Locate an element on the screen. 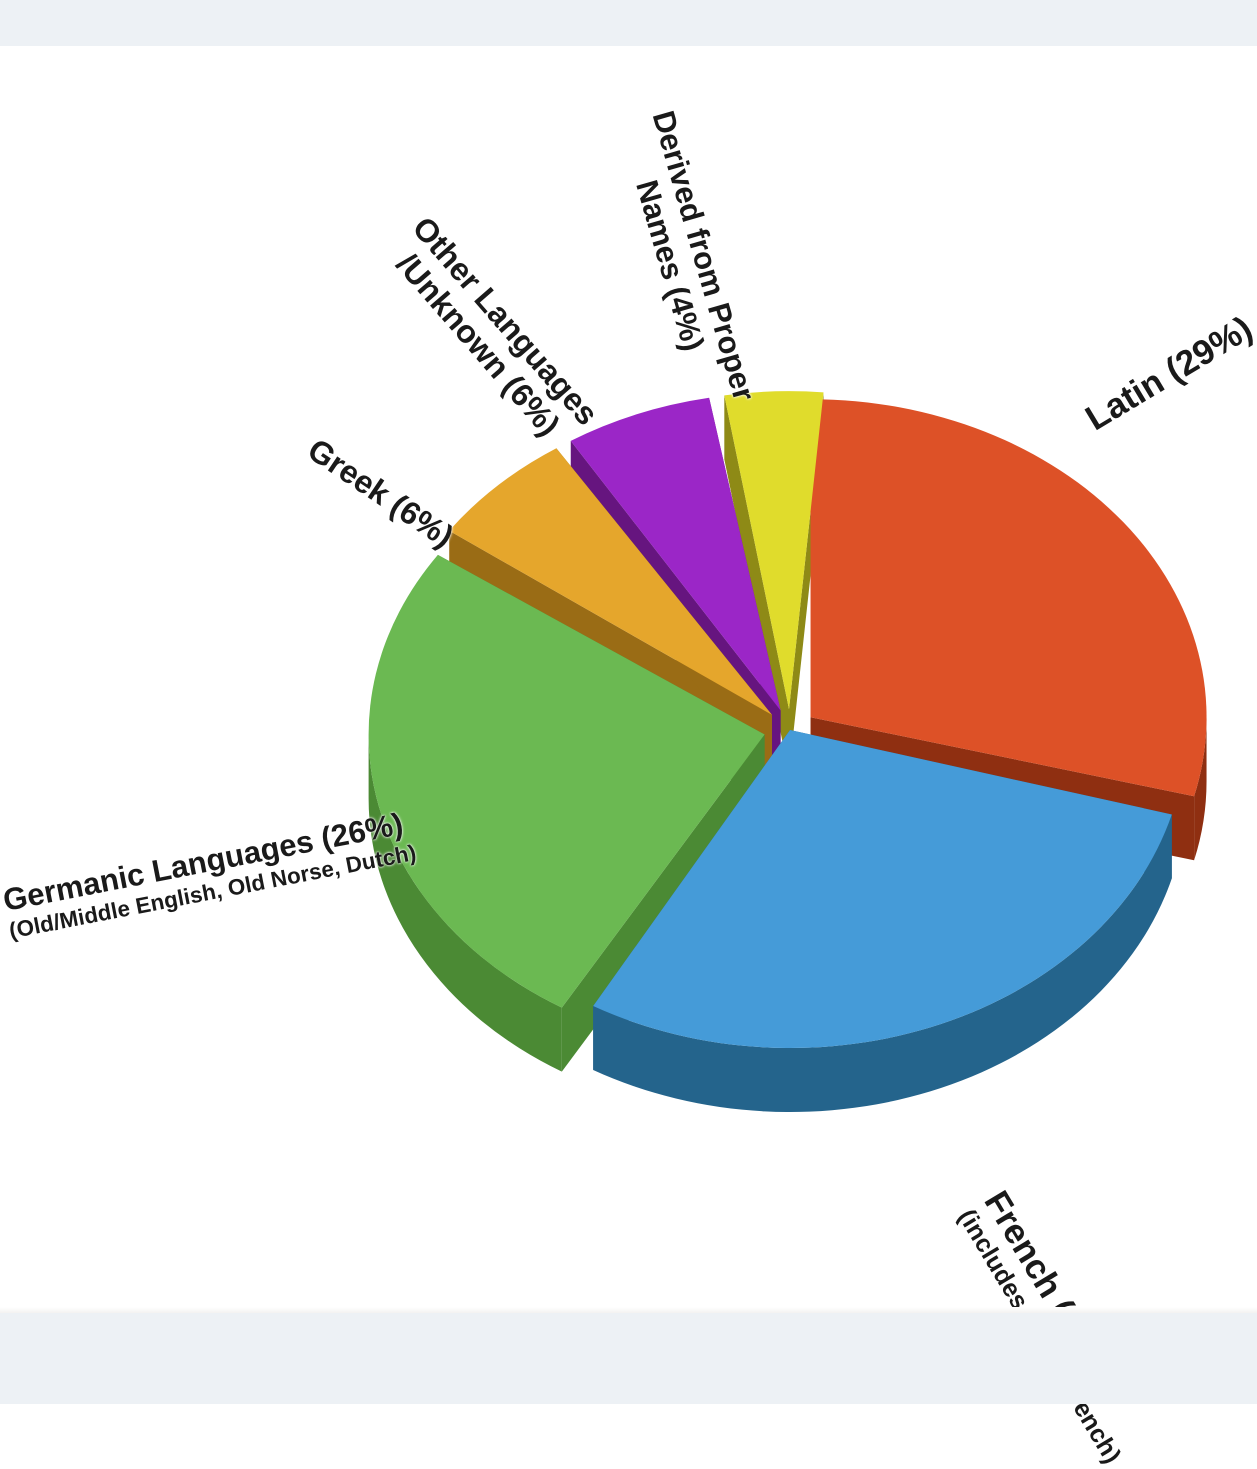  pie-slice-french is located at coordinates (882, 889).